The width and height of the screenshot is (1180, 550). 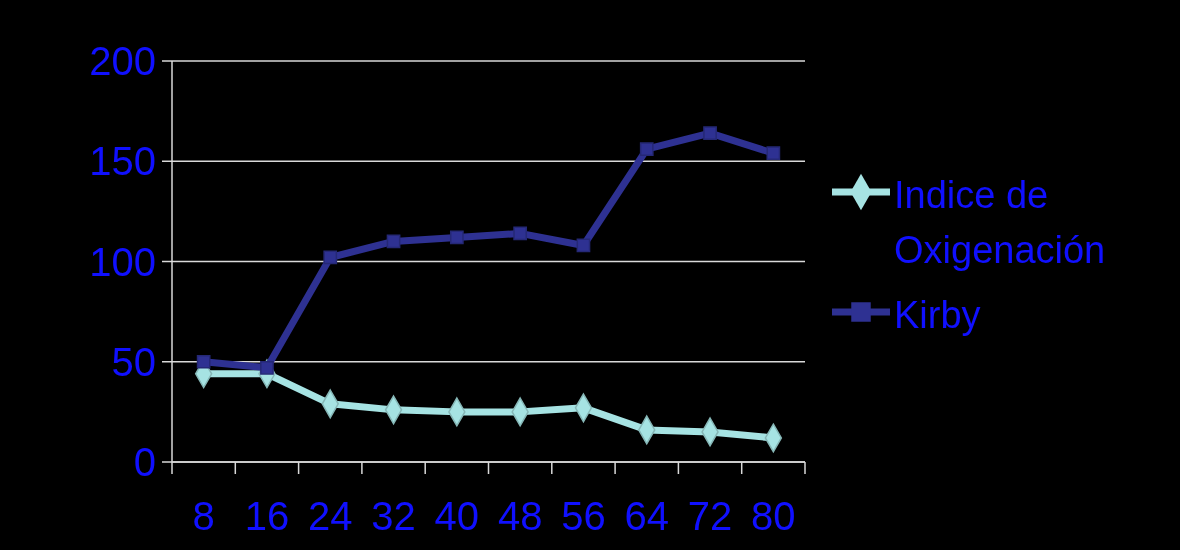 I want to click on x-tick-label: 32, so click(x=393, y=516).